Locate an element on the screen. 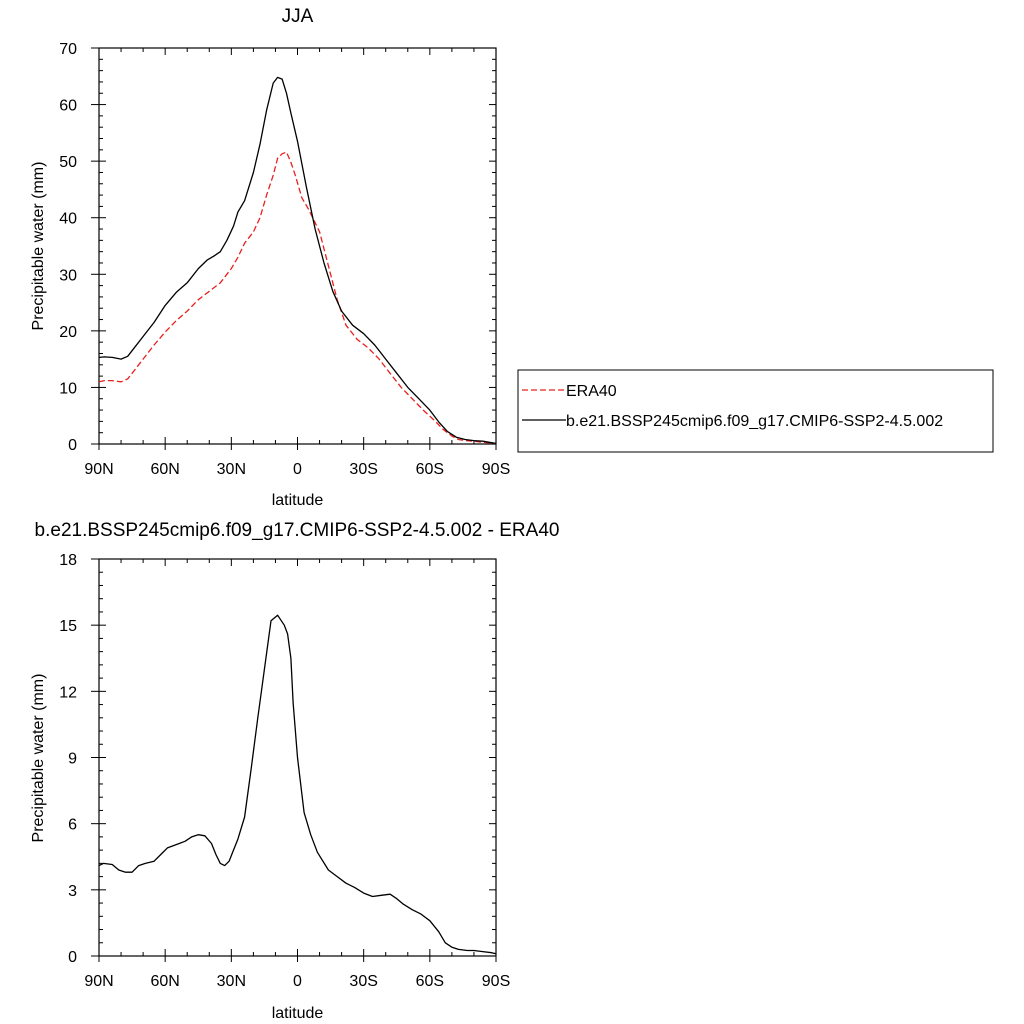 This screenshot has width=1024, height=1024. y-tick-label: 6 is located at coordinates (72, 825).